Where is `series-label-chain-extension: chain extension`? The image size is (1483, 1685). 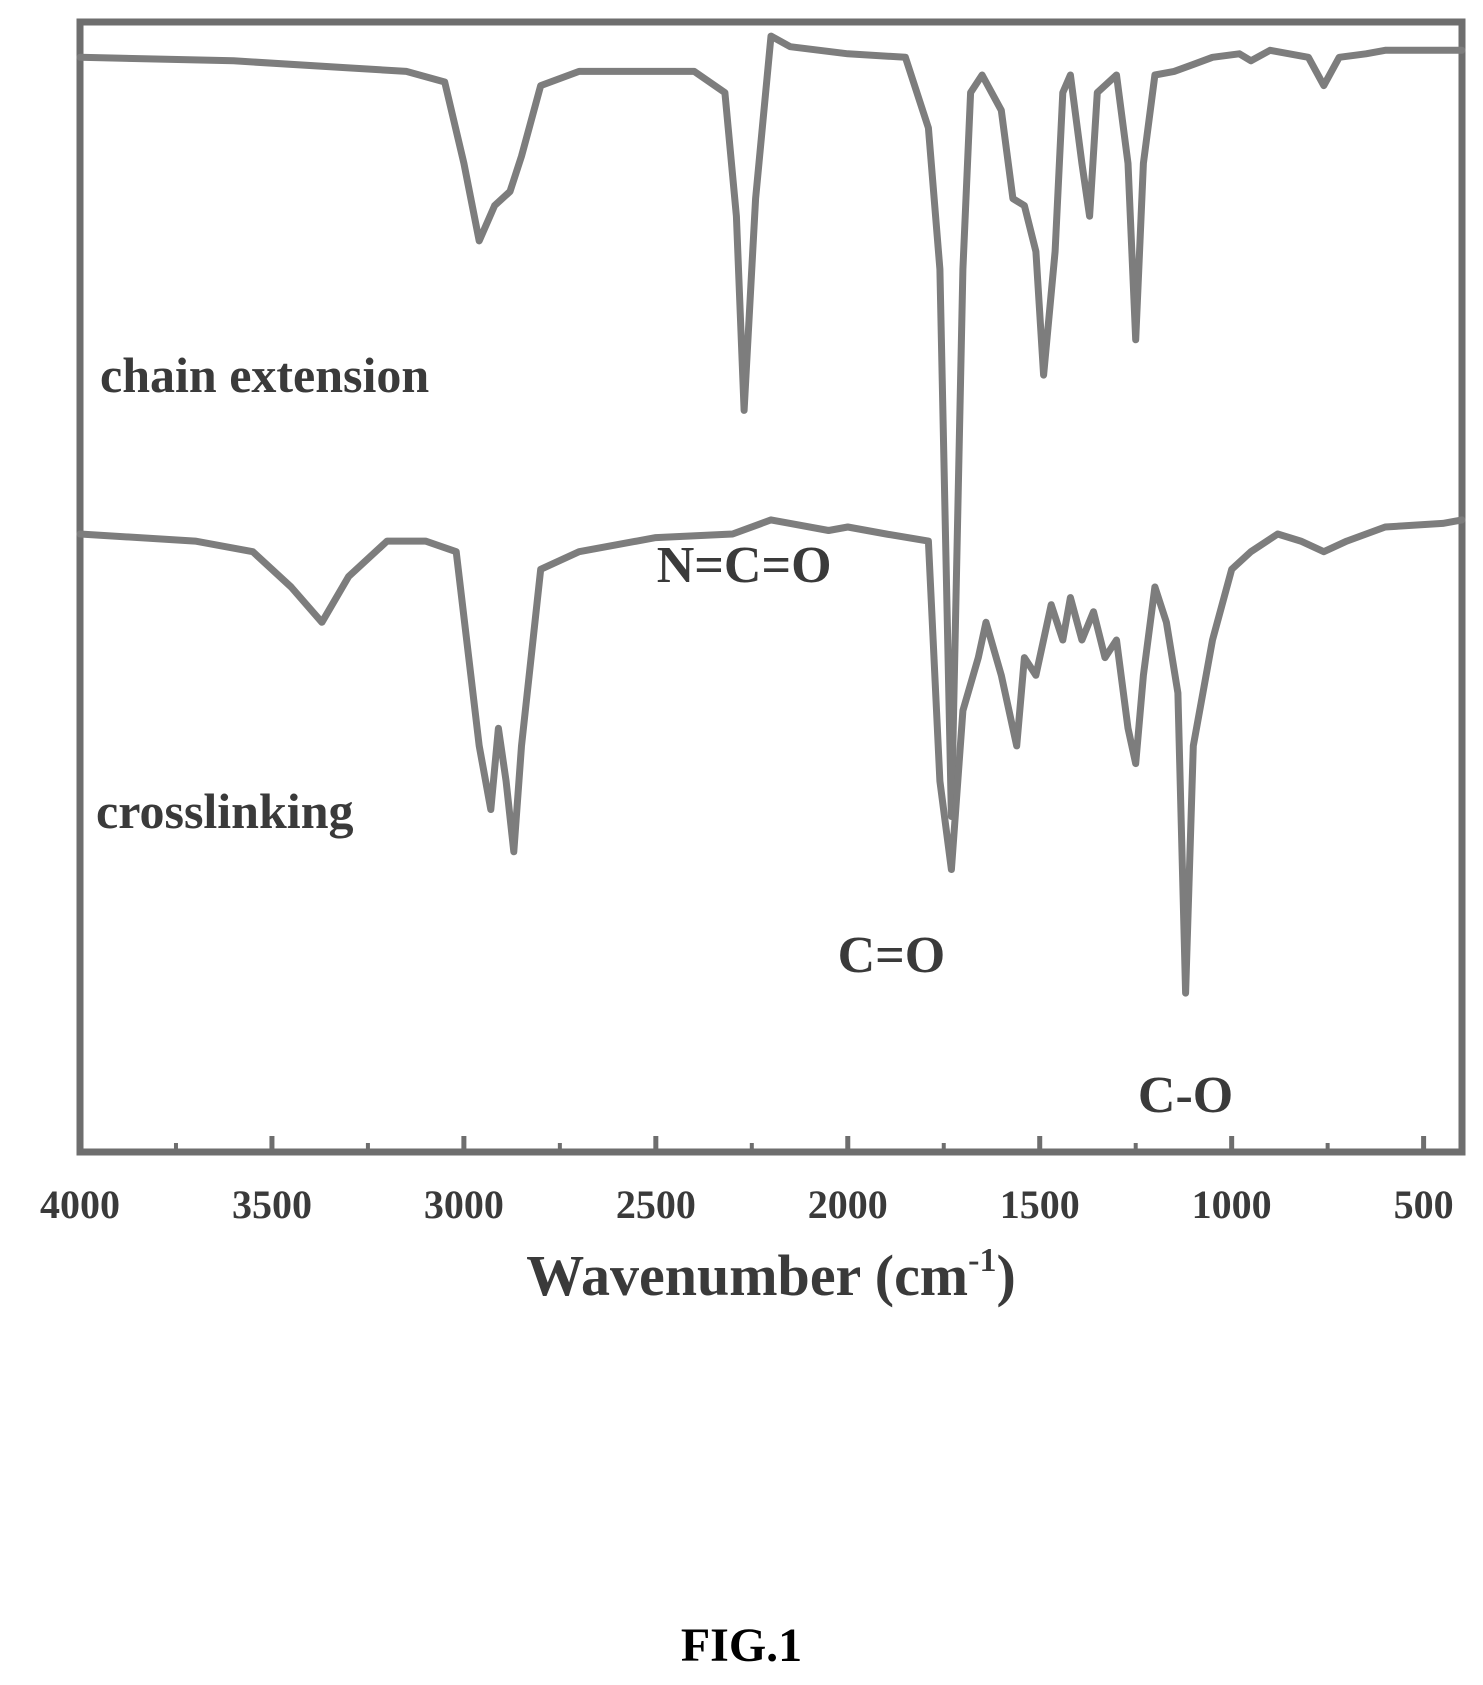 series-label-chain-extension: chain extension is located at coordinates (264, 375).